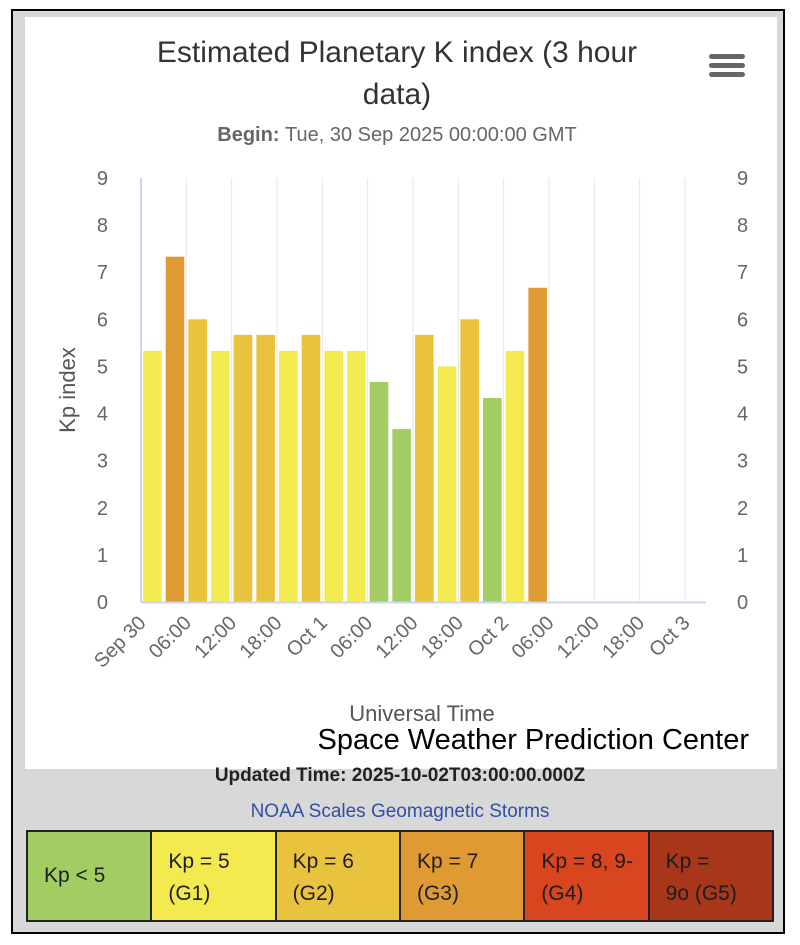  I want to click on scale-label: Kp = 8, 9-, so click(587, 861).